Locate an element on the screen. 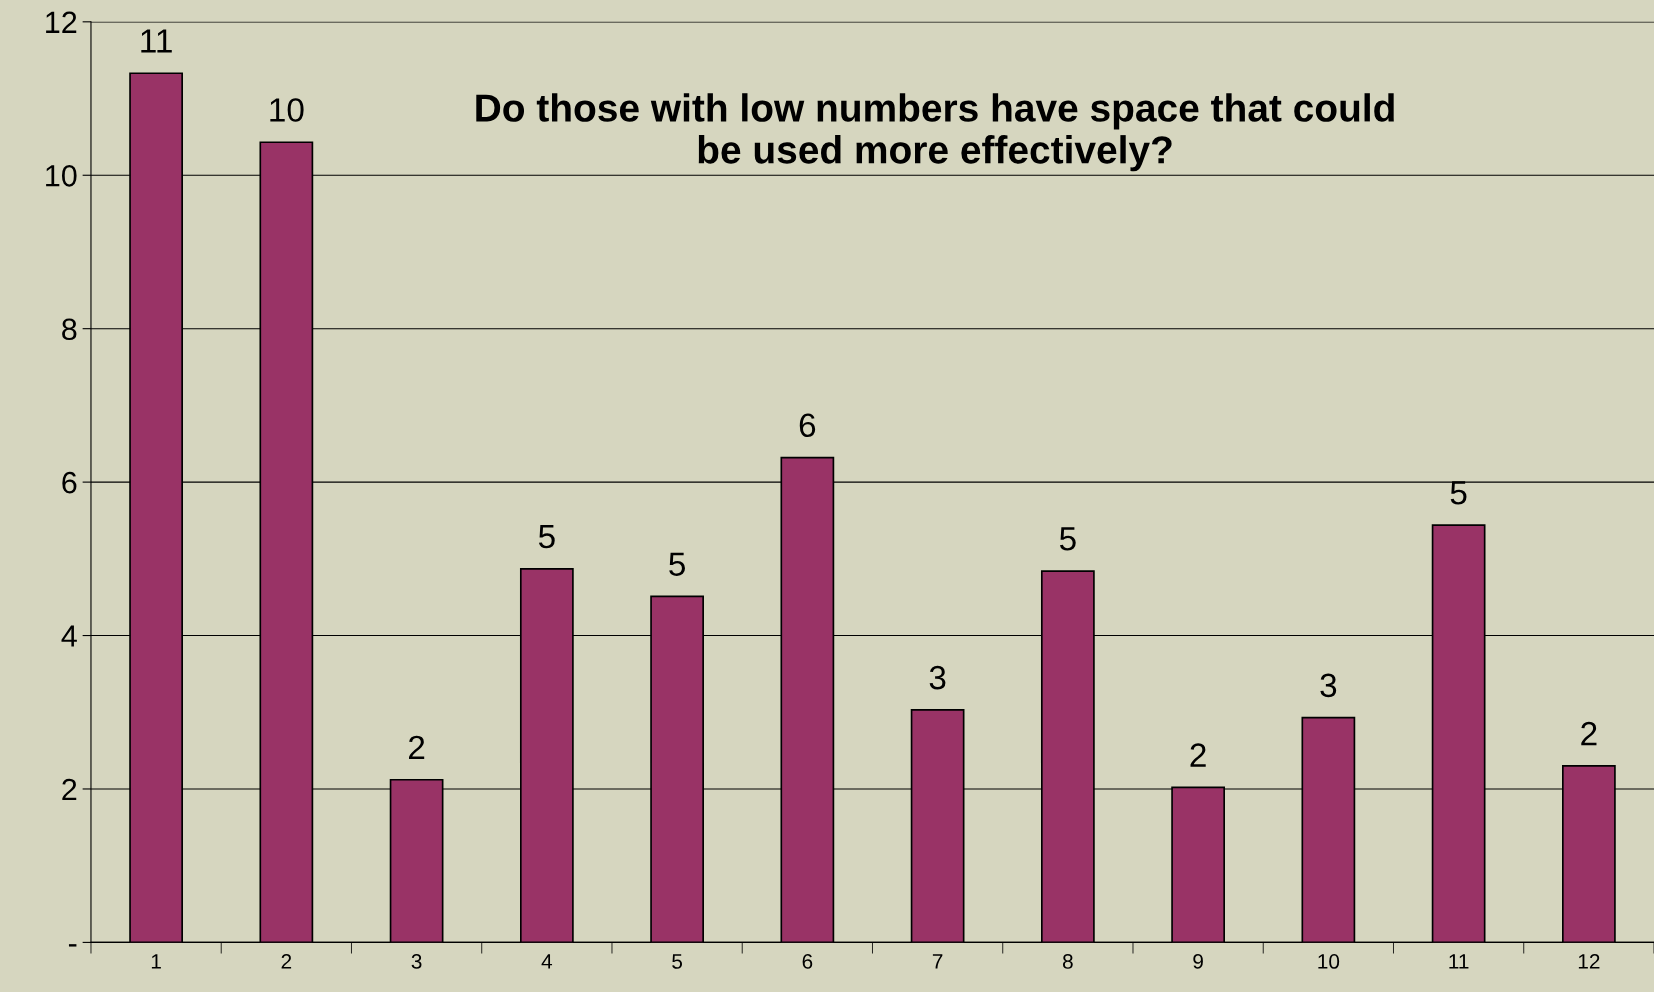 This screenshot has width=1654, height=992. x-tick-label: 10 is located at coordinates (1329, 961).